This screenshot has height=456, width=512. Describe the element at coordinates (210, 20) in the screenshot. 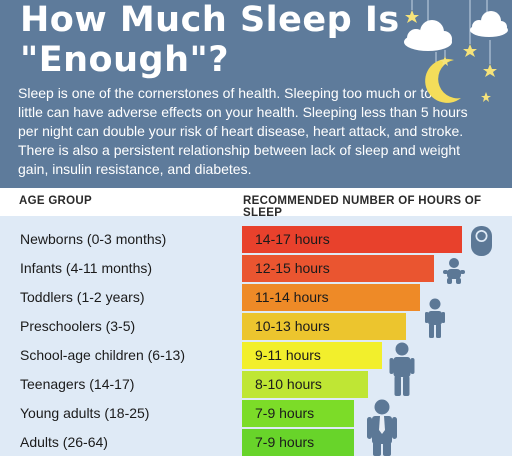

I see `title-line-1: How Much Sleep Is` at that location.